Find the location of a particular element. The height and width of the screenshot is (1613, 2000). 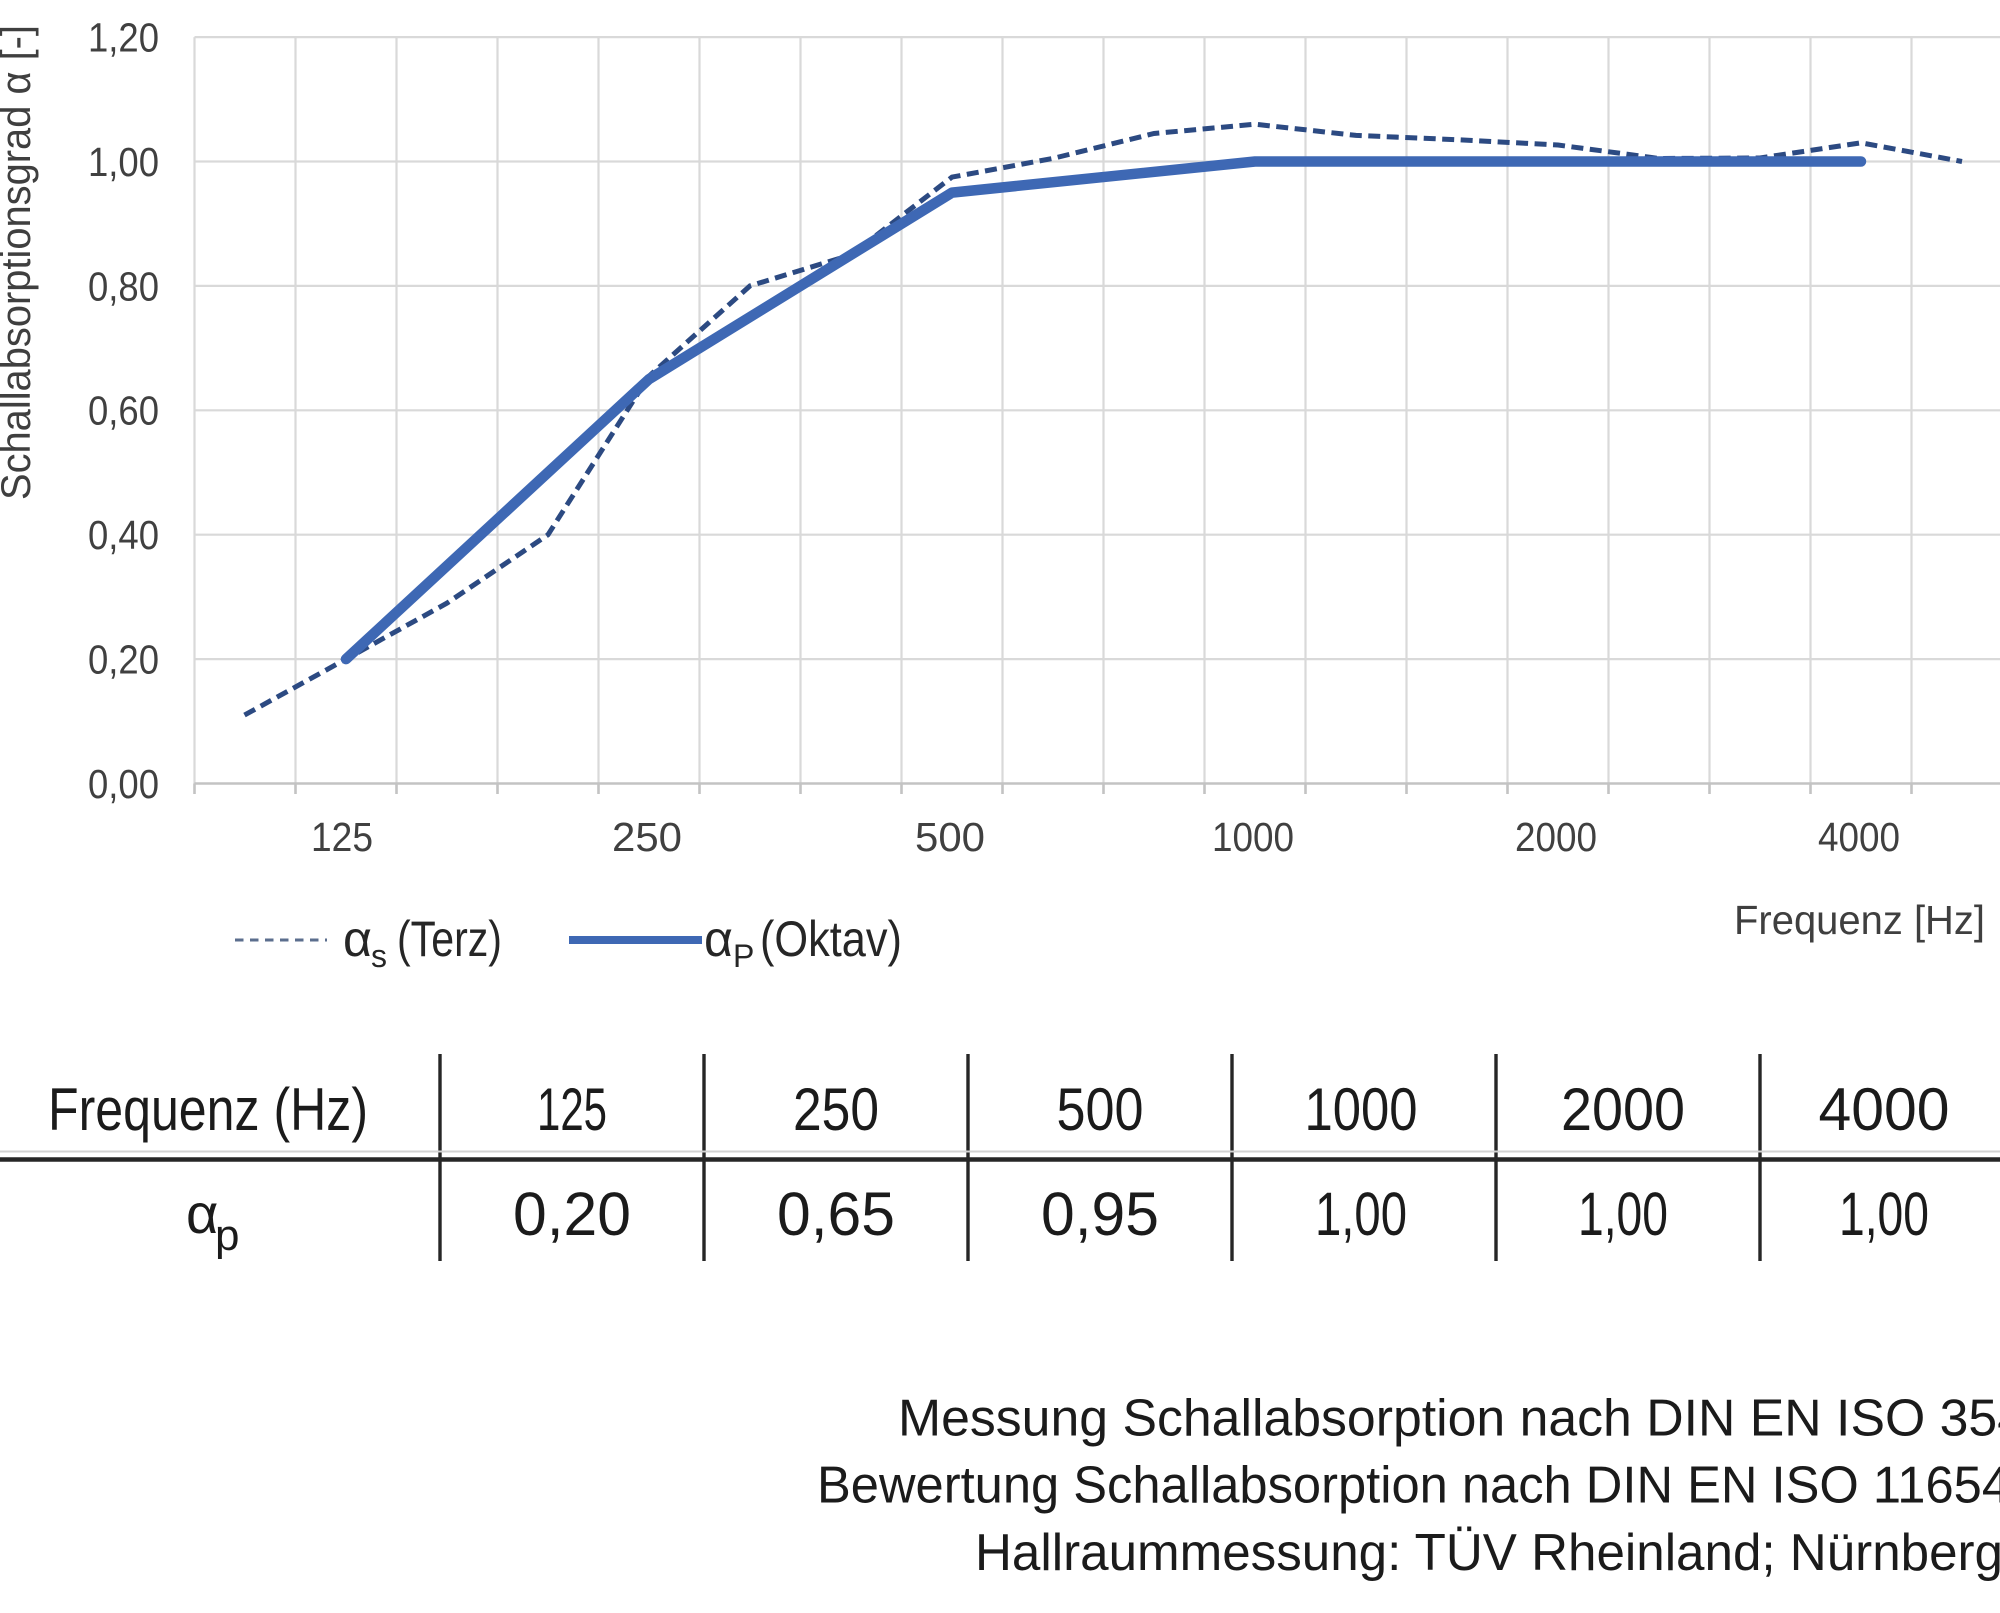

svg-text: 1,20 is located at coordinates (123, 38).